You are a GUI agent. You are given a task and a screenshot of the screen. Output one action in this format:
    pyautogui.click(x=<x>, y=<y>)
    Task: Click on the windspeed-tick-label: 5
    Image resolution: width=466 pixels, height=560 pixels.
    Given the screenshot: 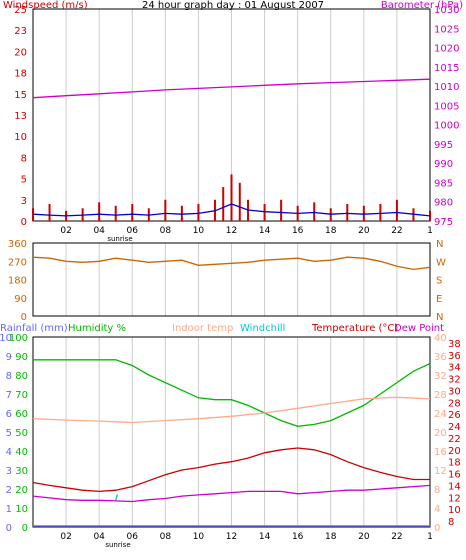 What is the action you would take?
    pyautogui.click(x=24, y=180)
    